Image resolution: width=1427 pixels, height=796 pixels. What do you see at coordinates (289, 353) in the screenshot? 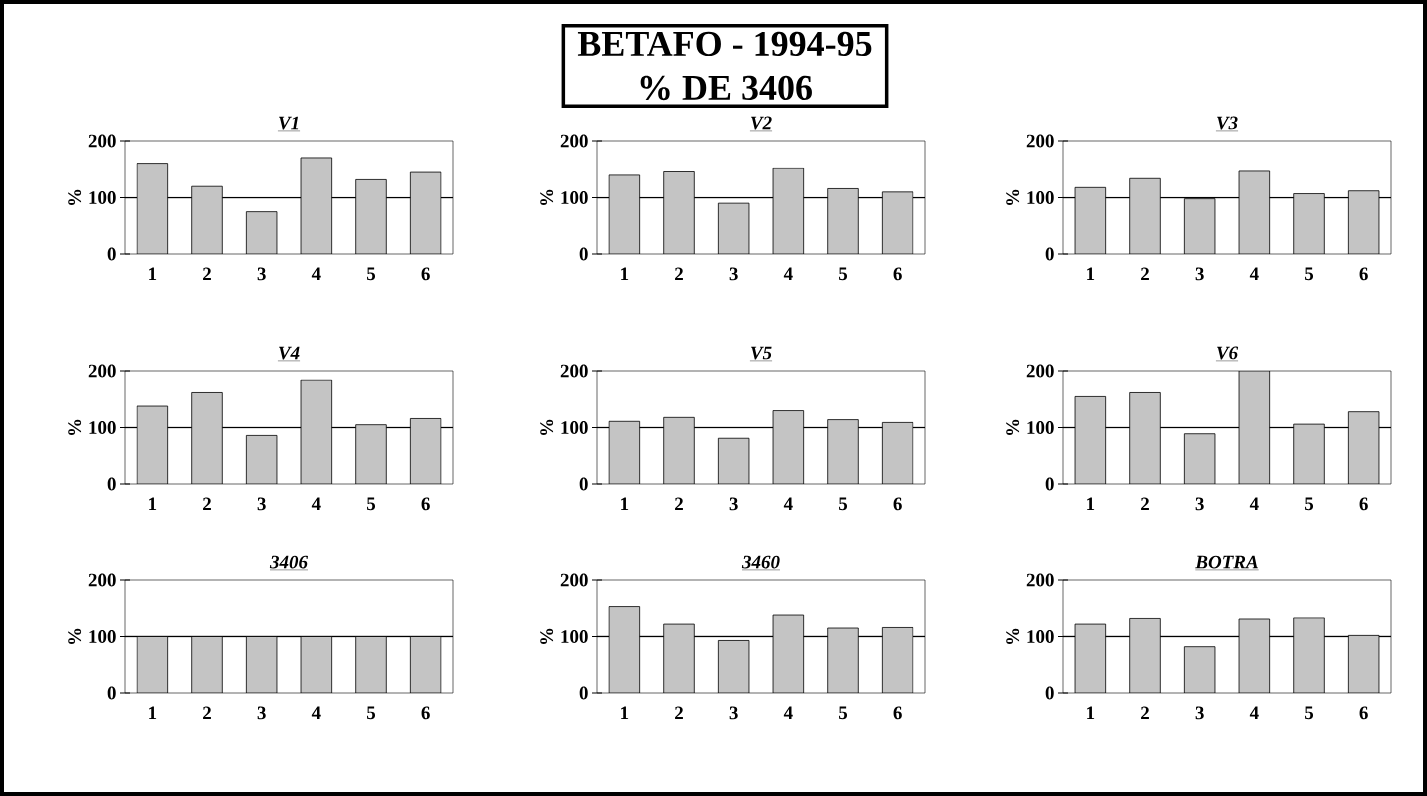
I see `chart-title: V4` at bounding box center [289, 353].